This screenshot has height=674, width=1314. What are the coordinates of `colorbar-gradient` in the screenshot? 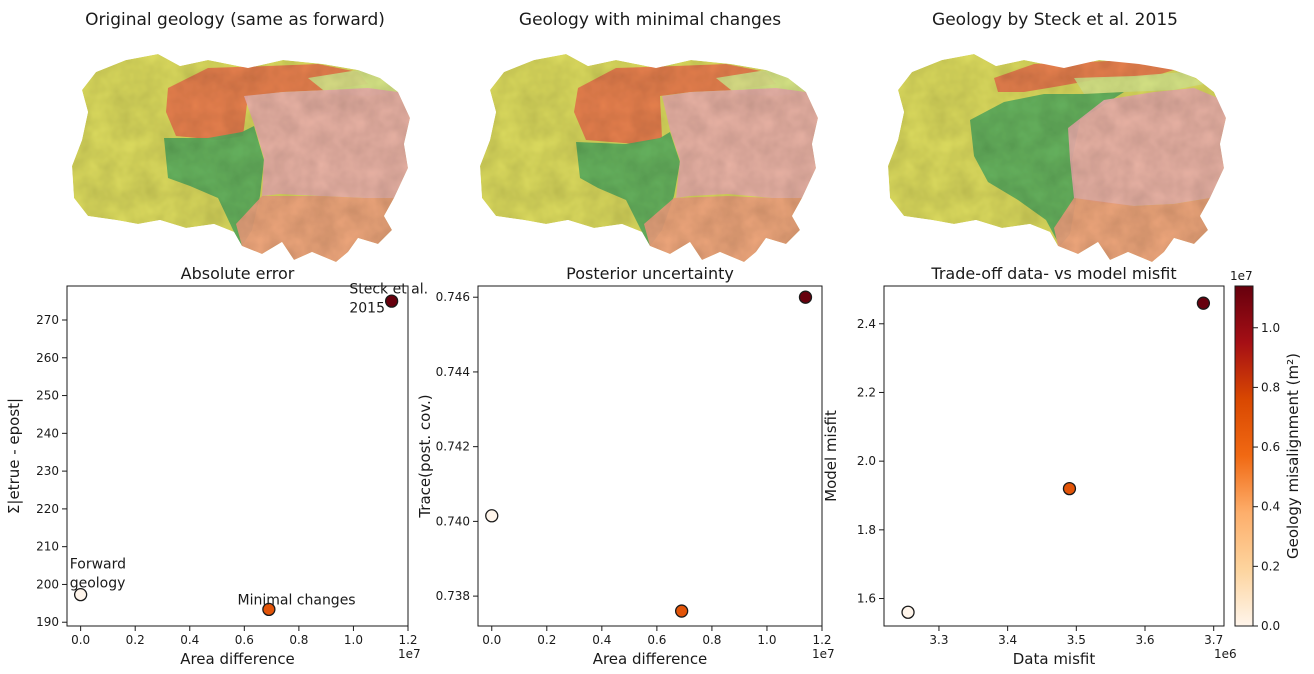 It's located at (1244, 456).